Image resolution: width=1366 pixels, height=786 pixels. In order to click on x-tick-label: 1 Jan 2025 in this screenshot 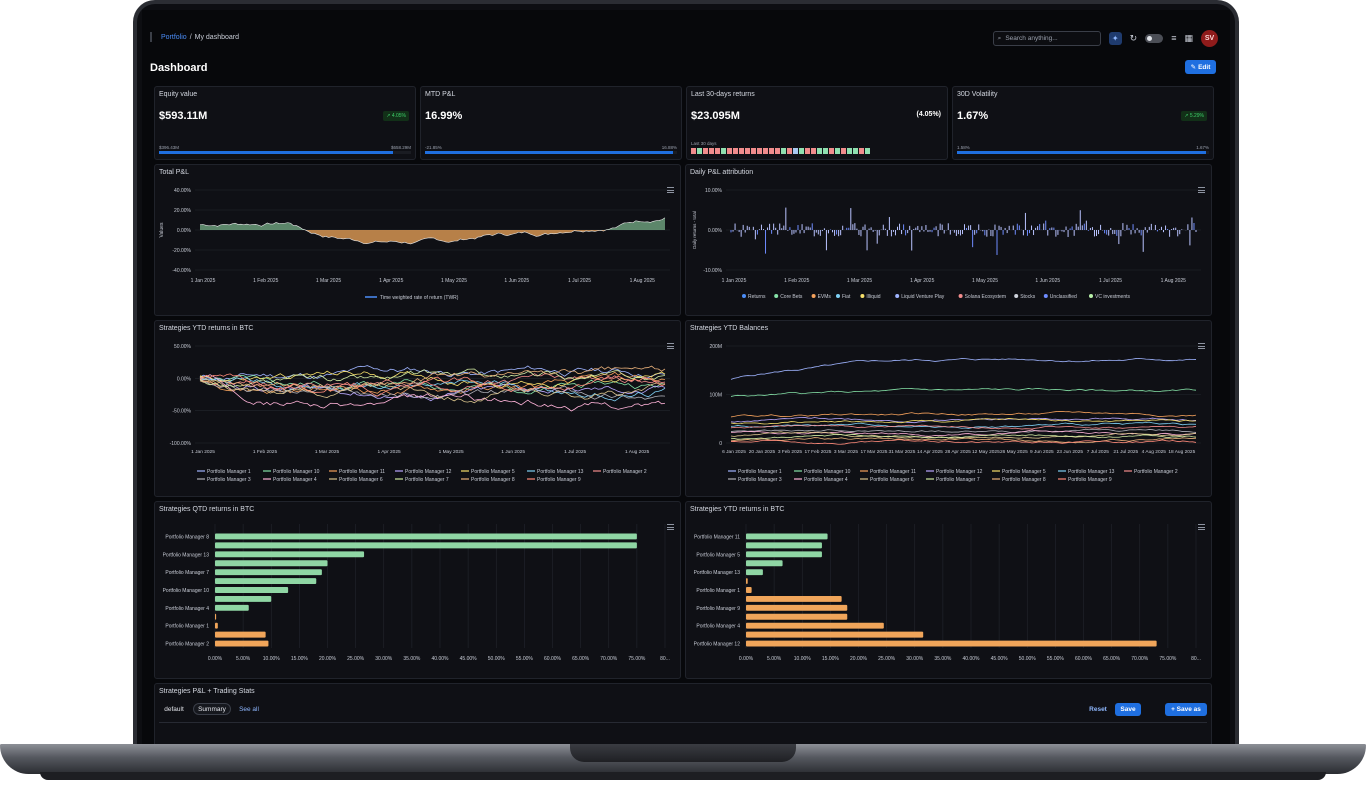, I will do `click(203, 281)`.